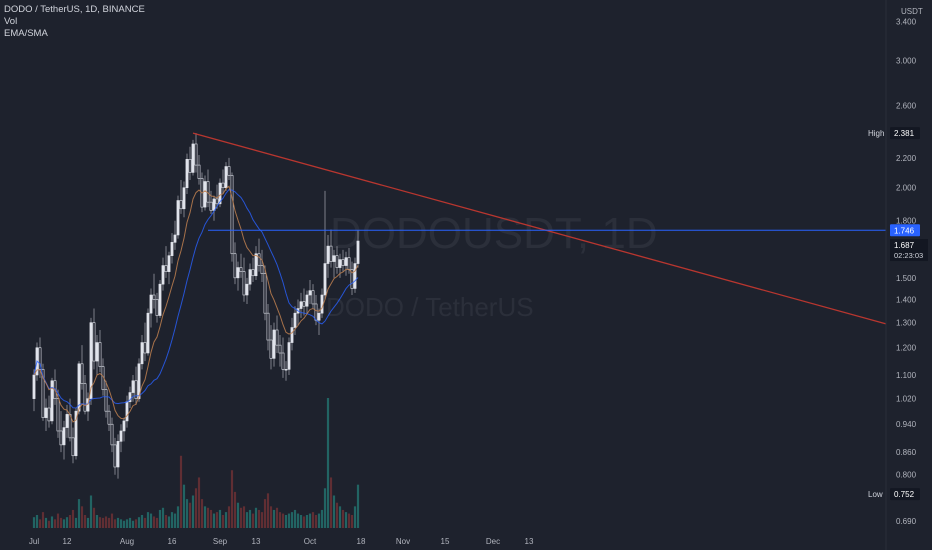 The width and height of the screenshot is (932, 550). Describe the element at coordinates (912, 11) in the screenshot. I see `currency-label: USDT` at that location.